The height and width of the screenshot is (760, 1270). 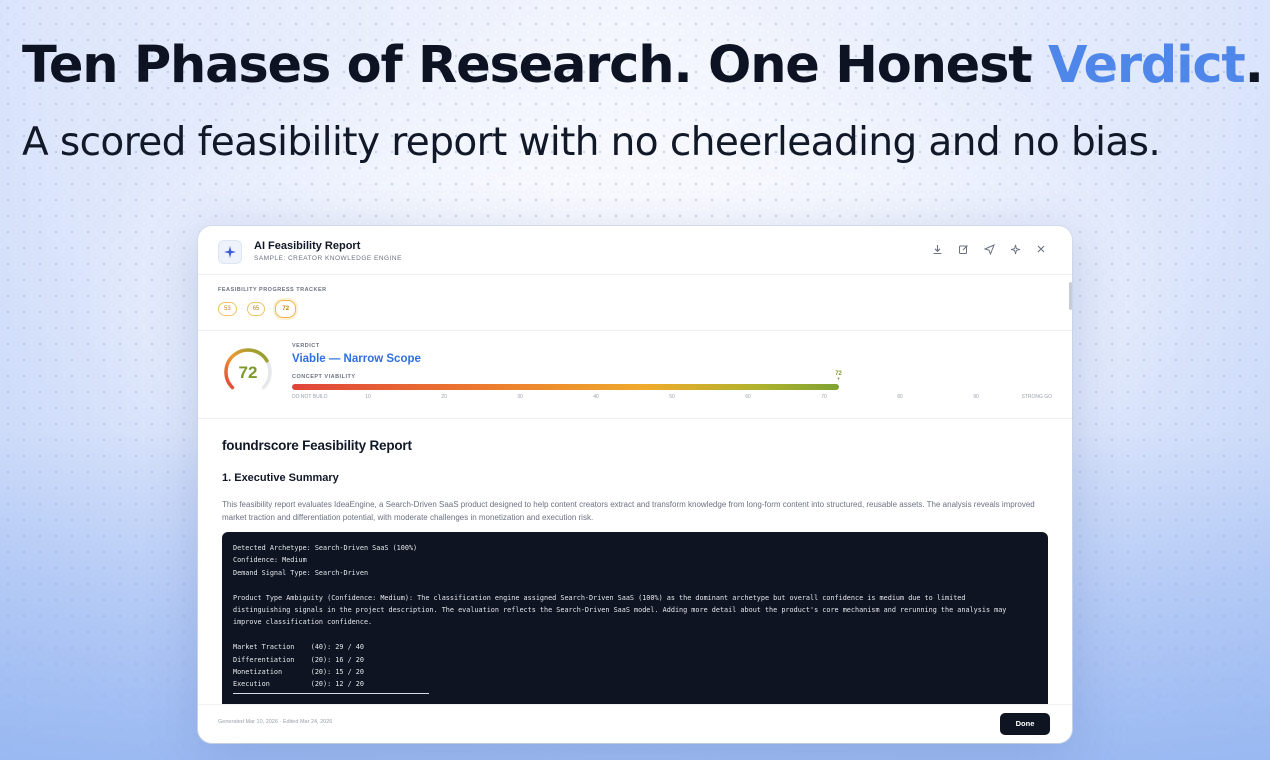 I want to click on code-line: improve classification confidence., so click(x=303, y=622).